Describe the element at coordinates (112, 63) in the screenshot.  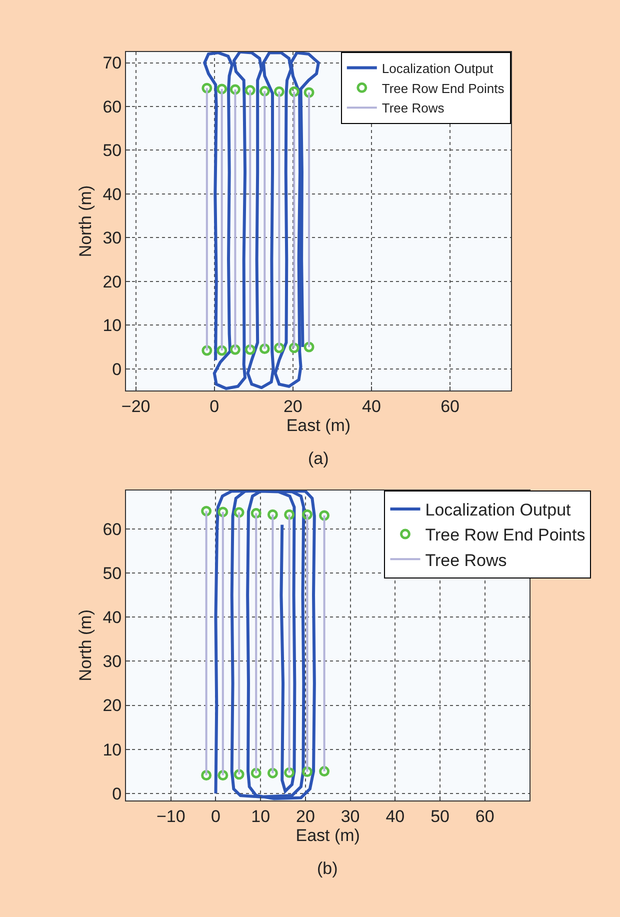
I see `y-tick-label: 70` at that location.